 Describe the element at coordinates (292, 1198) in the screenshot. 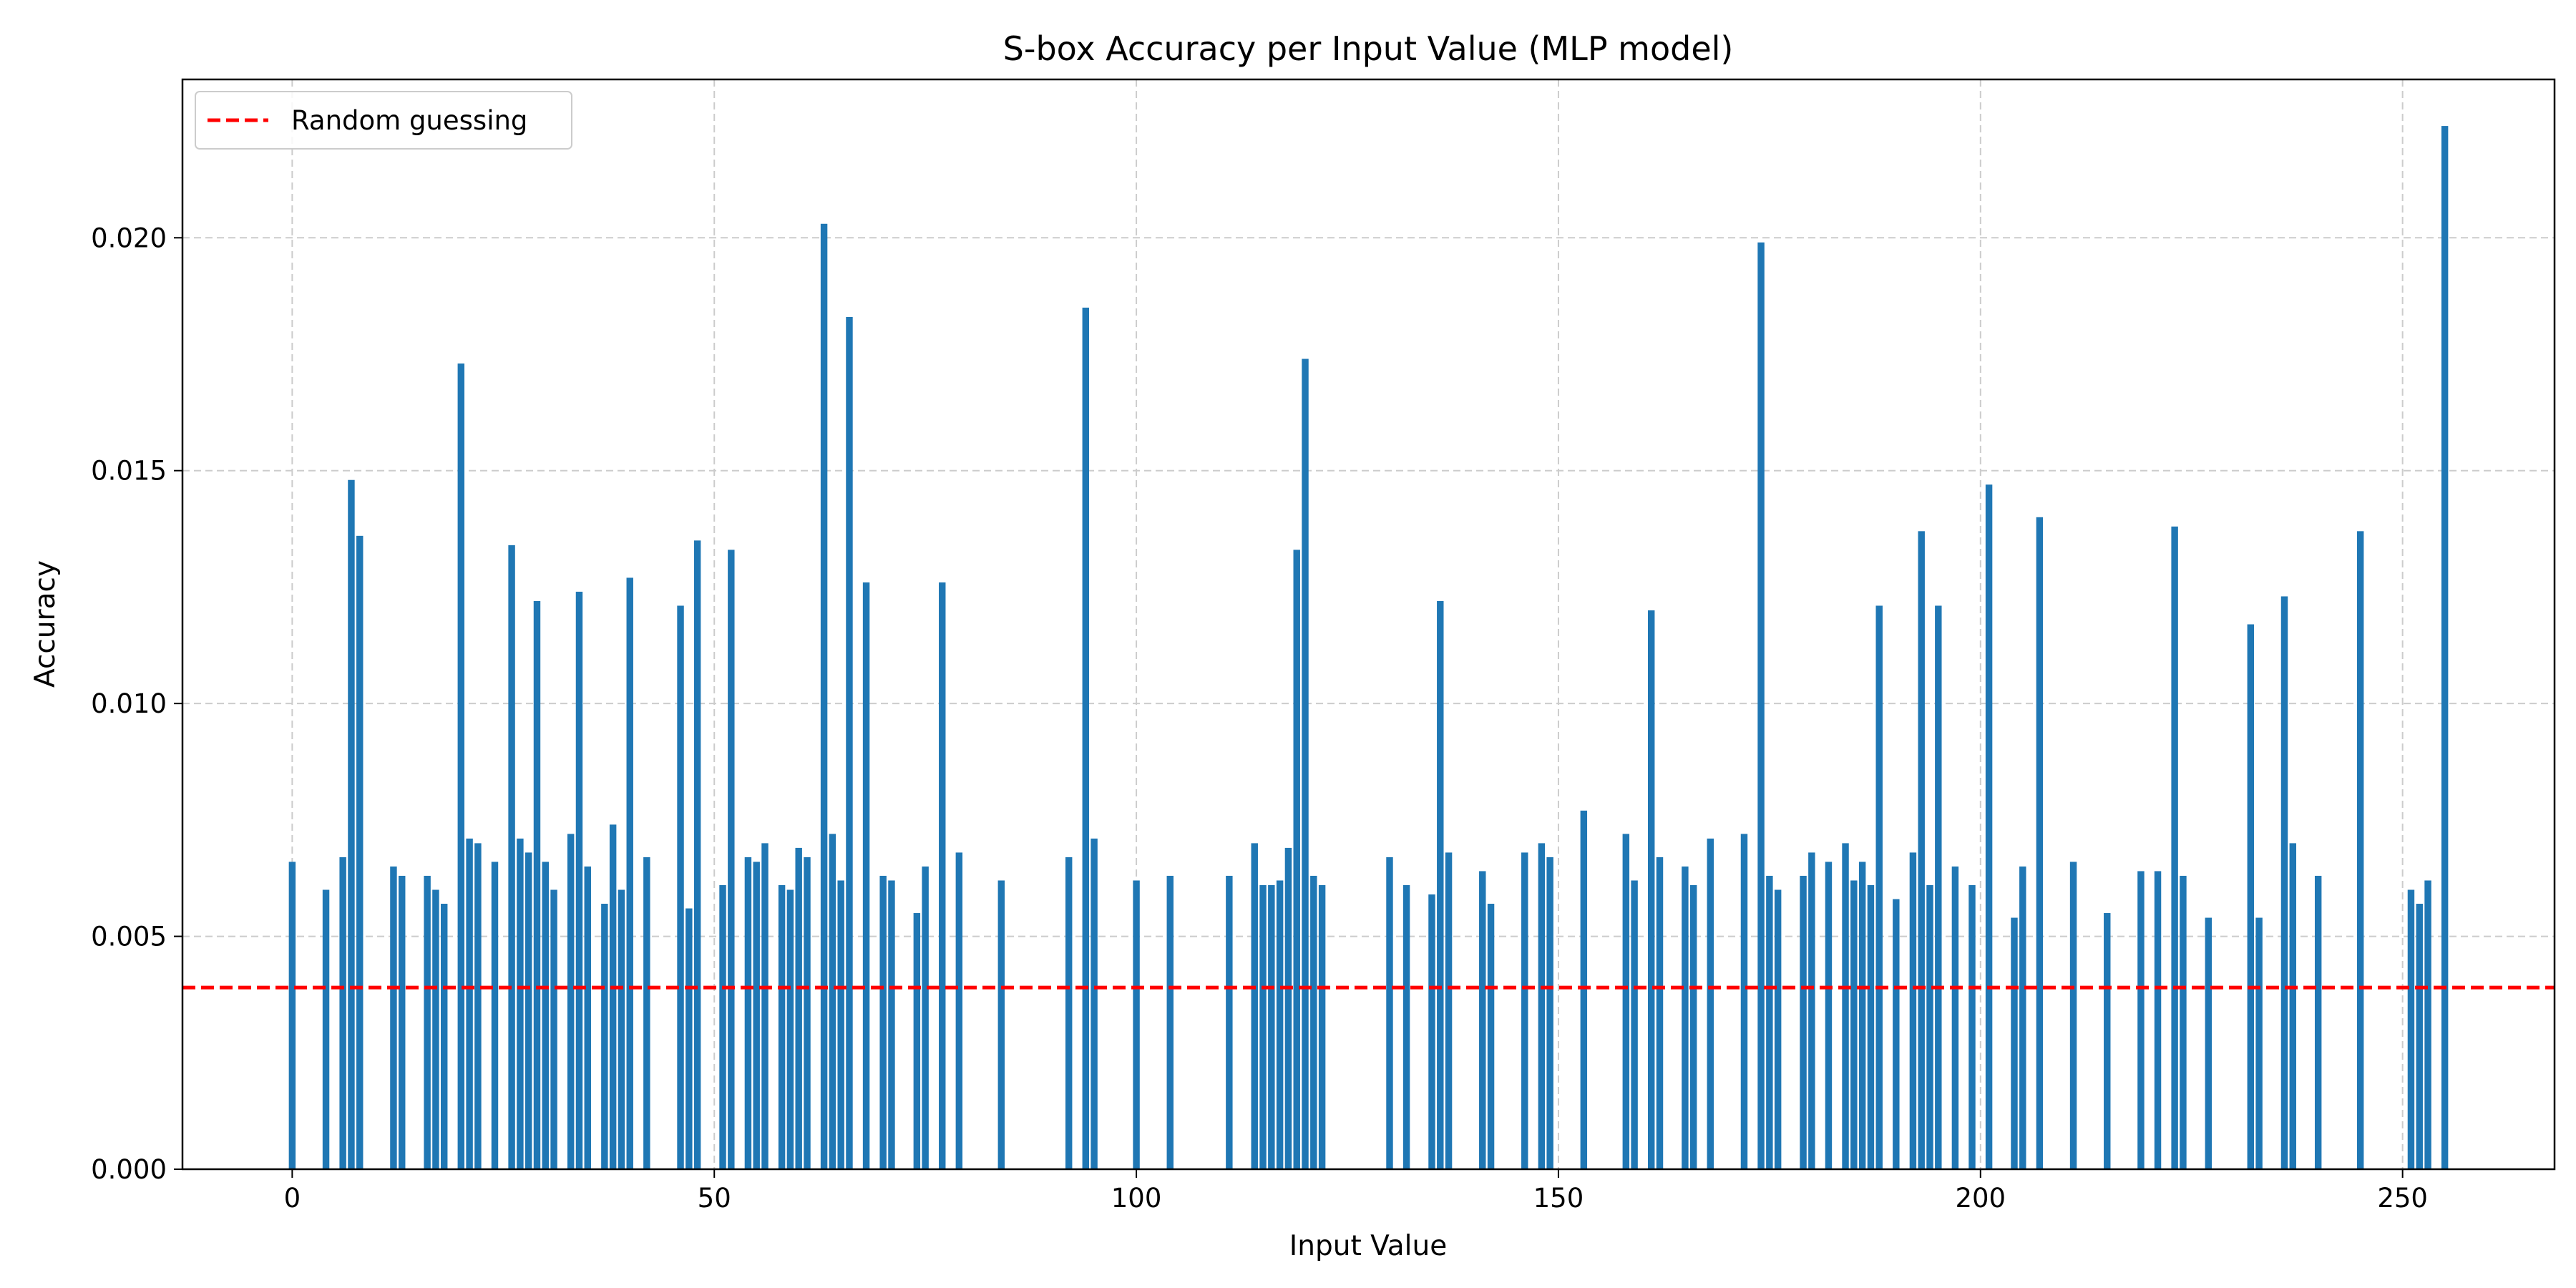

I see `x-tick-label: 0` at that location.